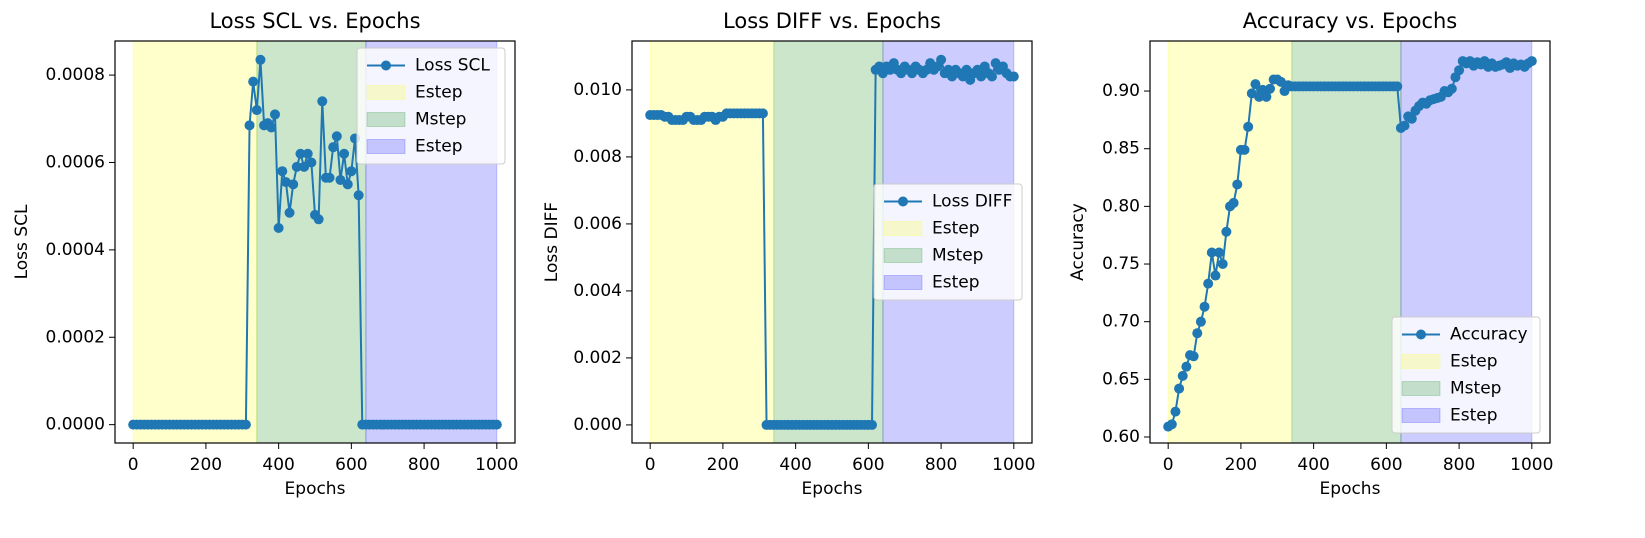 The height and width of the screenshot is (538, 1645). I want to click on y-axis-label: Loss DIFF, so click(552, 242).